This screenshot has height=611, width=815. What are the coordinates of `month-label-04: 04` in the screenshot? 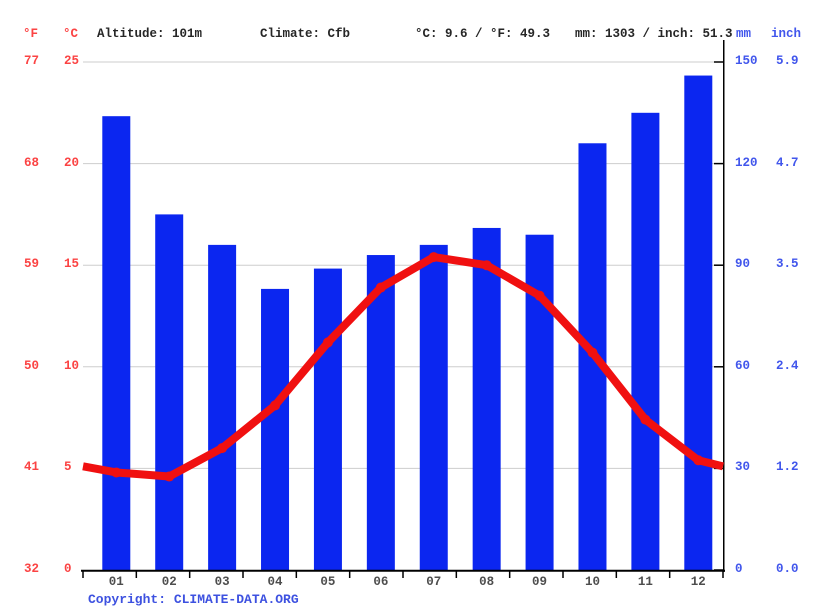 It's located at (275, 582).